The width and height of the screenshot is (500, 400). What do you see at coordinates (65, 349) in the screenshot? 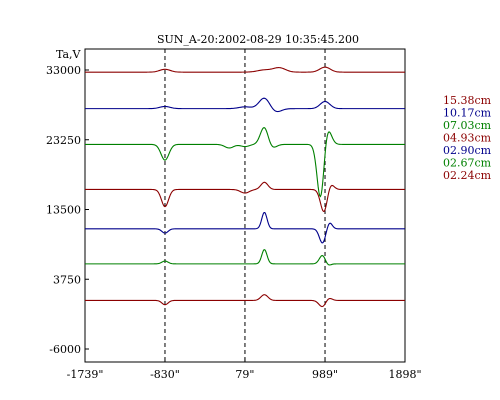
I see `y-tick-label: -6000` at bounding box center [65, 349].